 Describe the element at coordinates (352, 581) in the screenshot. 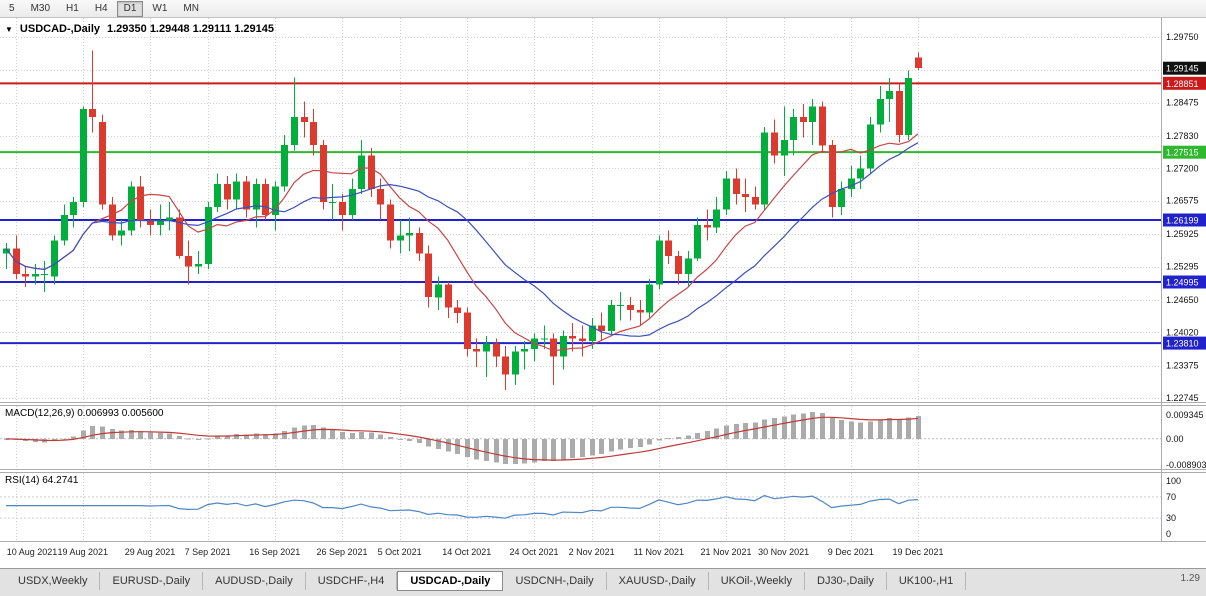

I see `chart-tab-usdchf--h4: USDCHF-,H4` at that location.